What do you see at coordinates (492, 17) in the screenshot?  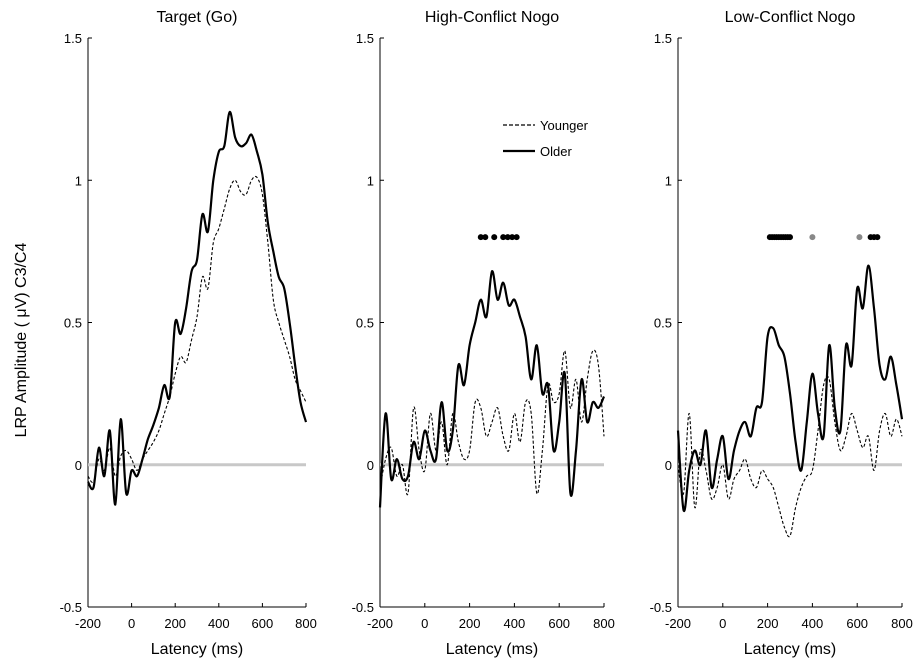 I see `panel-title: High-Conflict Nogo` at bounding box center [492, 17].